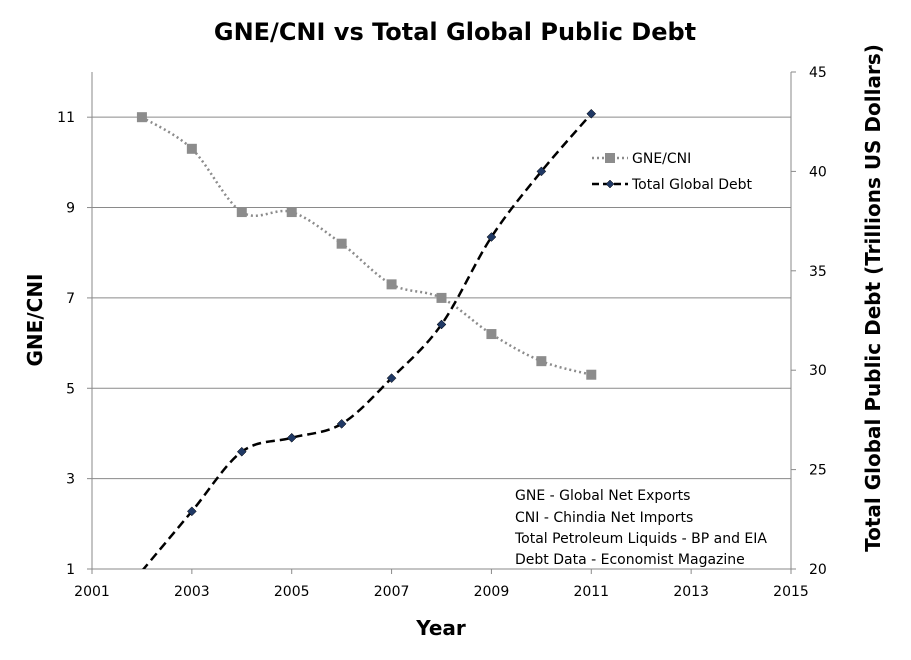  Describe the element at coordinates (70, 299) in the screenshot. I see `y-tick-label: 7` at that location.